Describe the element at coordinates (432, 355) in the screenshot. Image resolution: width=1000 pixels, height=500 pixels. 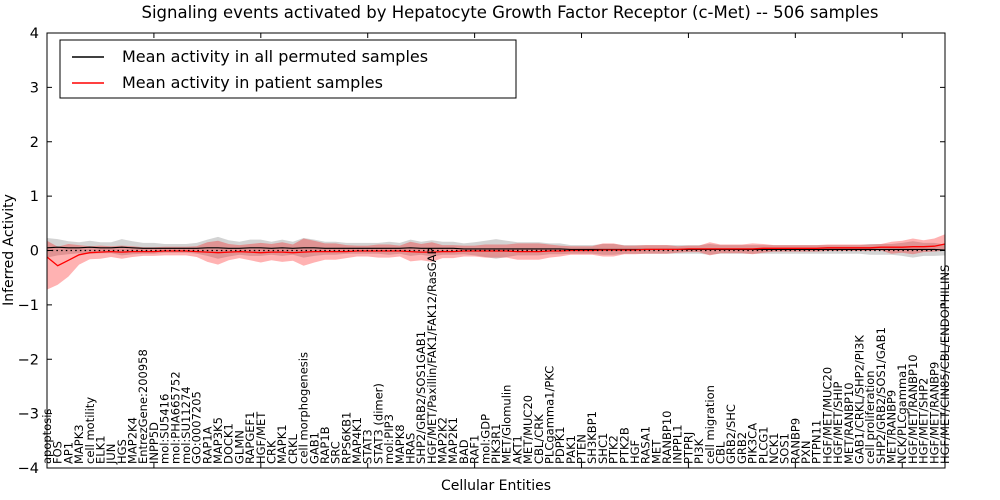
I see `x-tick-label: HGF/MET/Paxillin/FAK1/FAK12/RasGAP` at that location.